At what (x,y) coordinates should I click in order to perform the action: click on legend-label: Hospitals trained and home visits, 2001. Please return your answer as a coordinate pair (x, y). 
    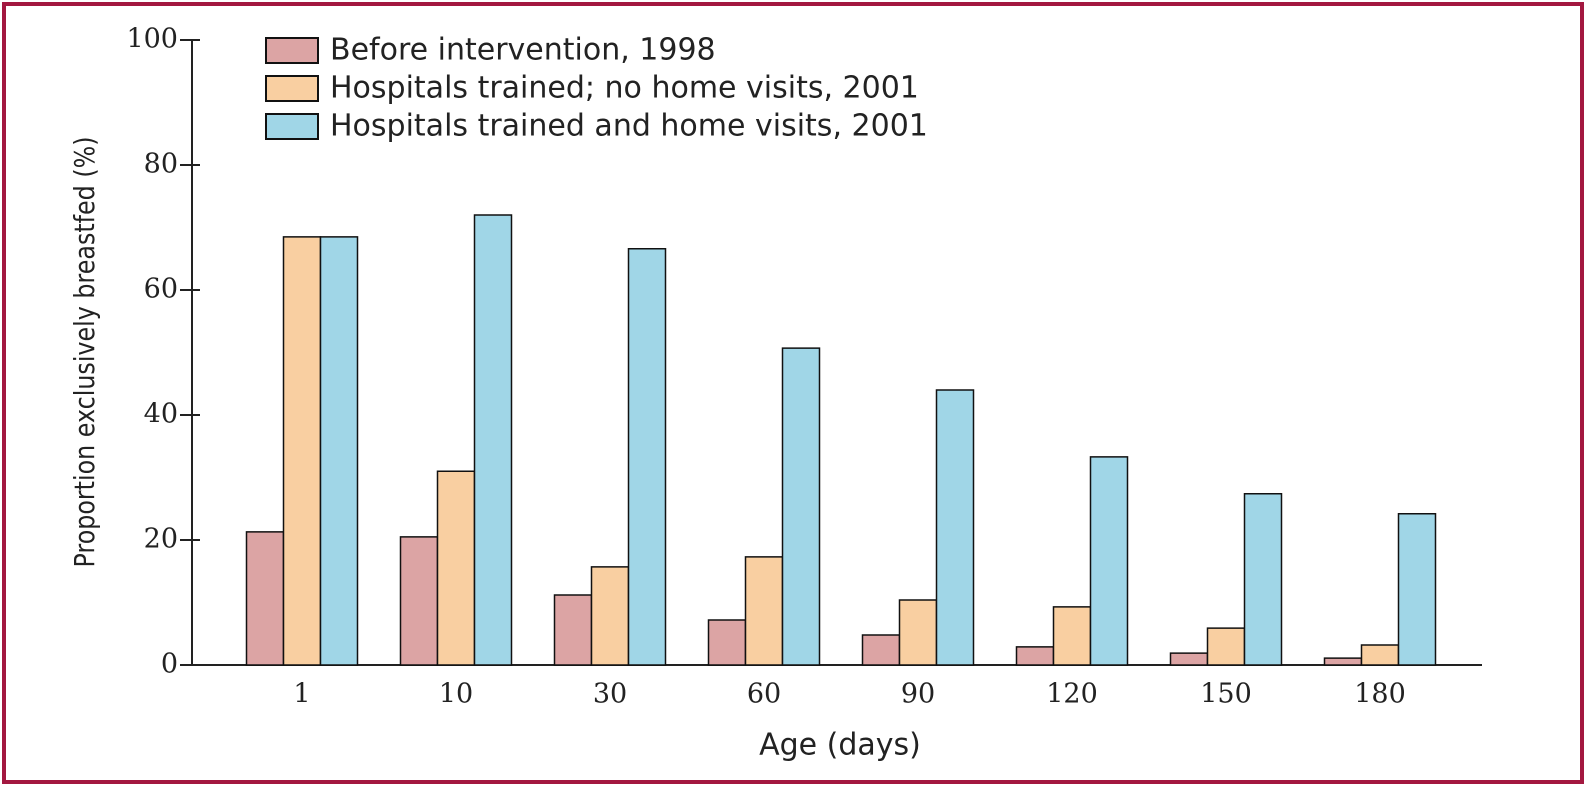
    Looking at the image, I should click on (629, 126).